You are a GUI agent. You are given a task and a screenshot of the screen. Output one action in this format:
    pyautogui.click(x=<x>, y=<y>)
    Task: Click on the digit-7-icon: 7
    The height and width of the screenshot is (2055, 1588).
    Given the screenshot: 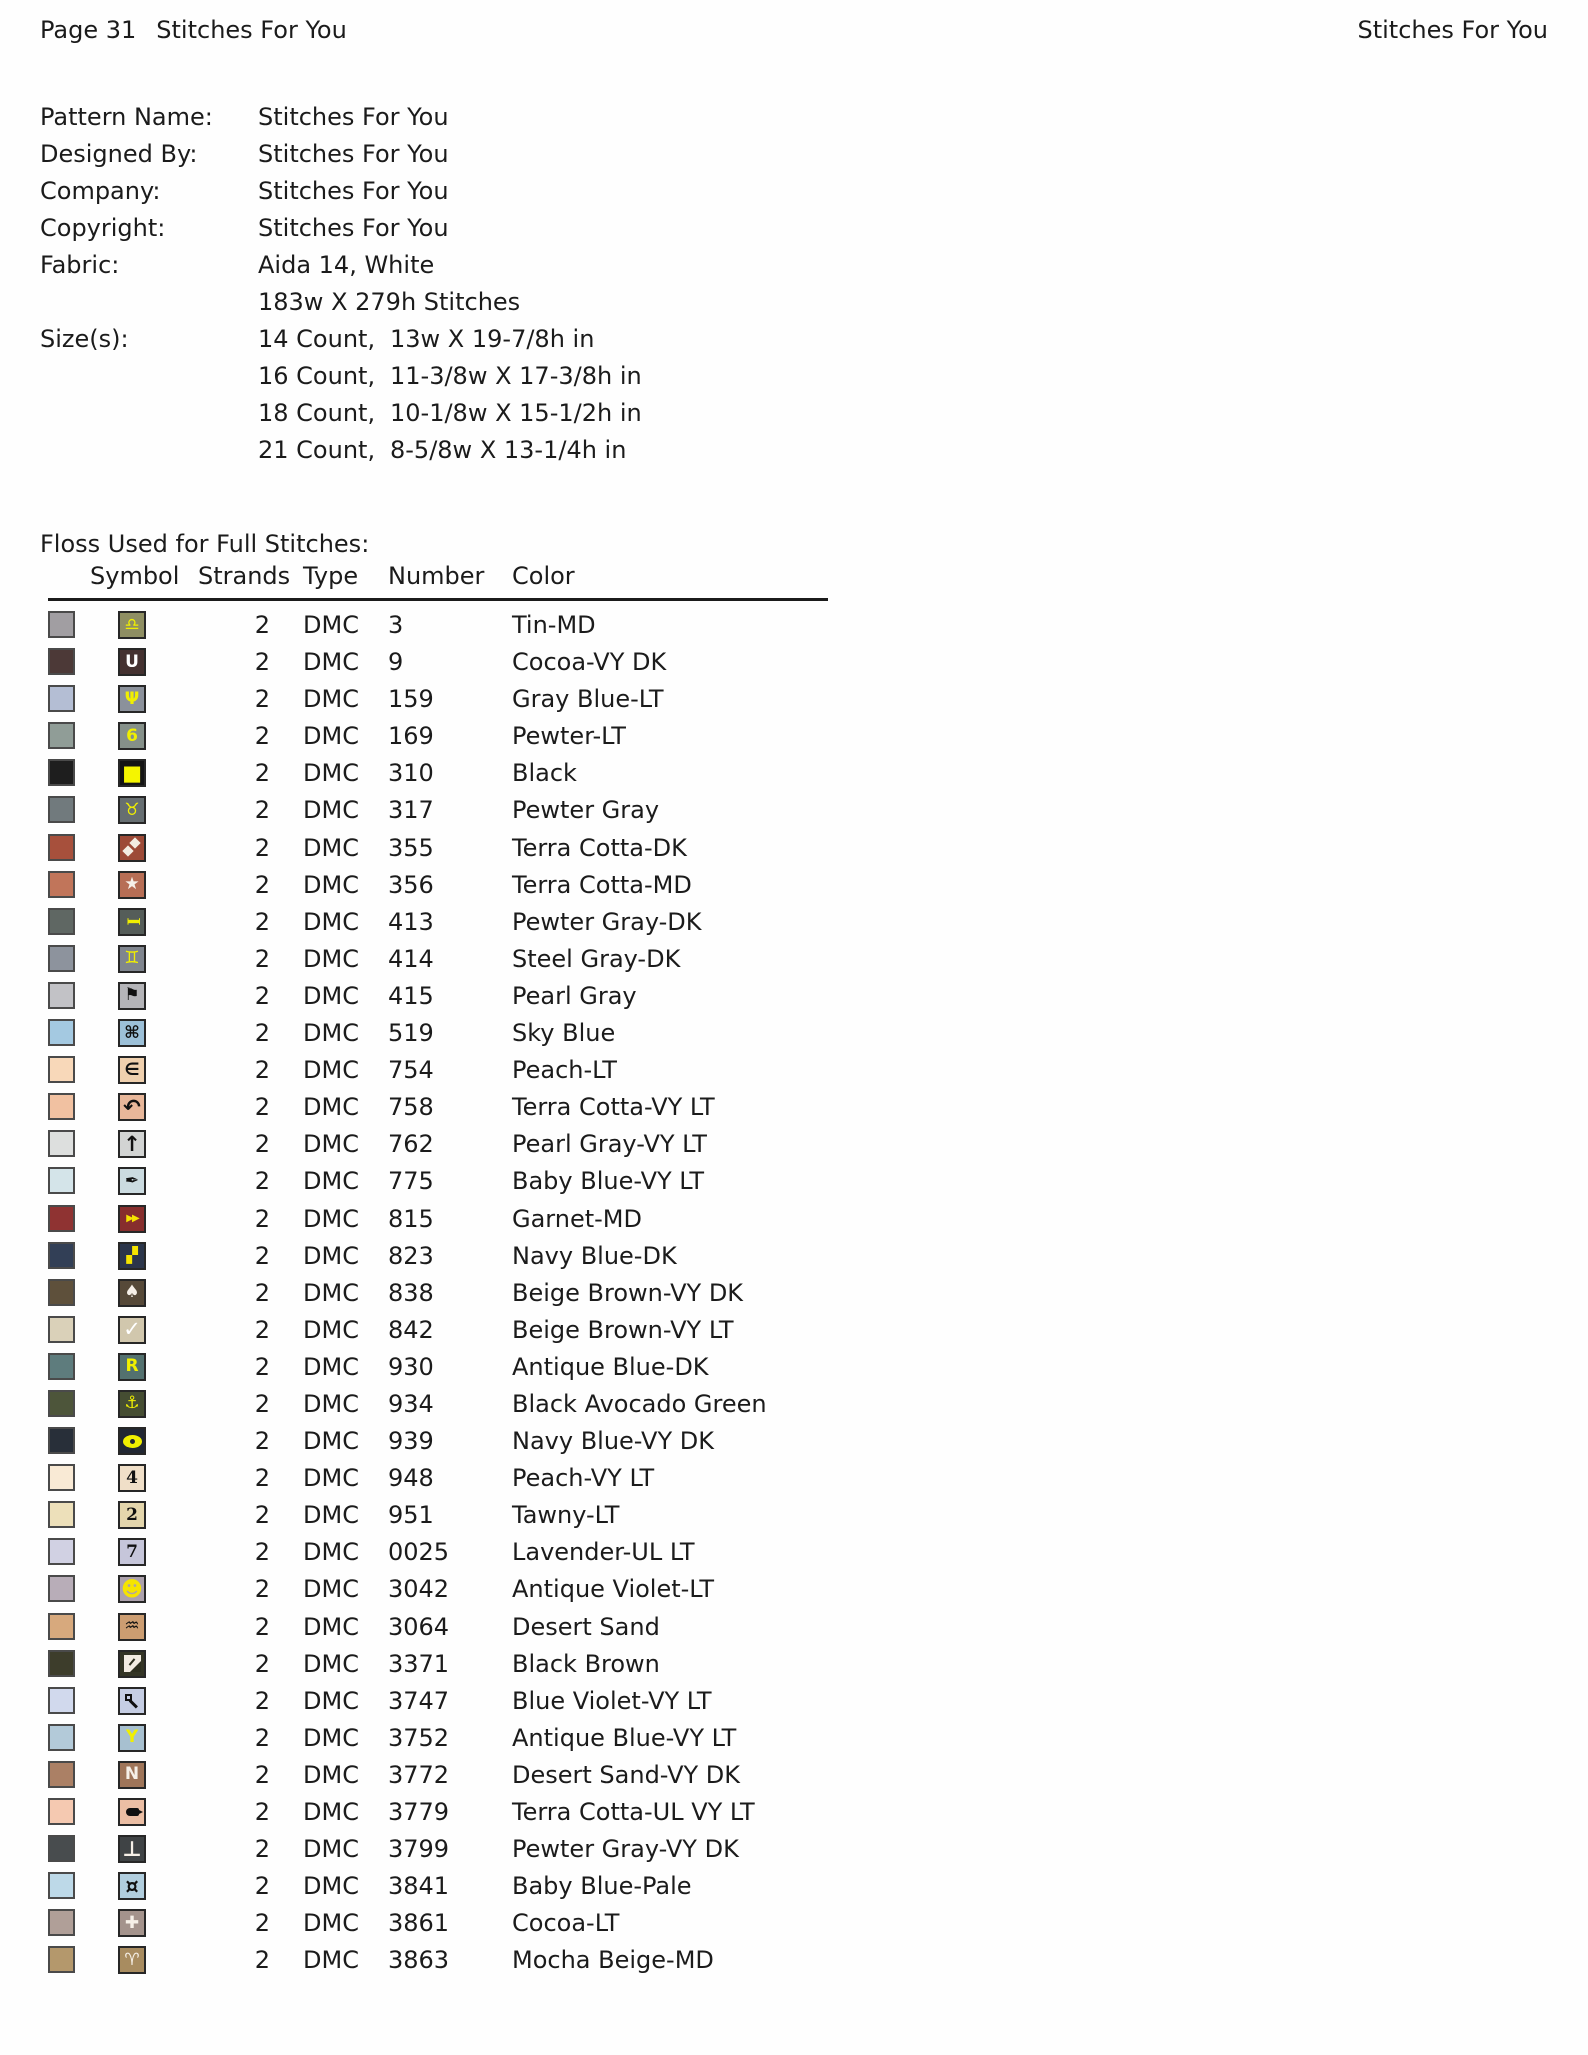 What is the action you would take?
    pyautogui.click(x=132, y=1552)
    